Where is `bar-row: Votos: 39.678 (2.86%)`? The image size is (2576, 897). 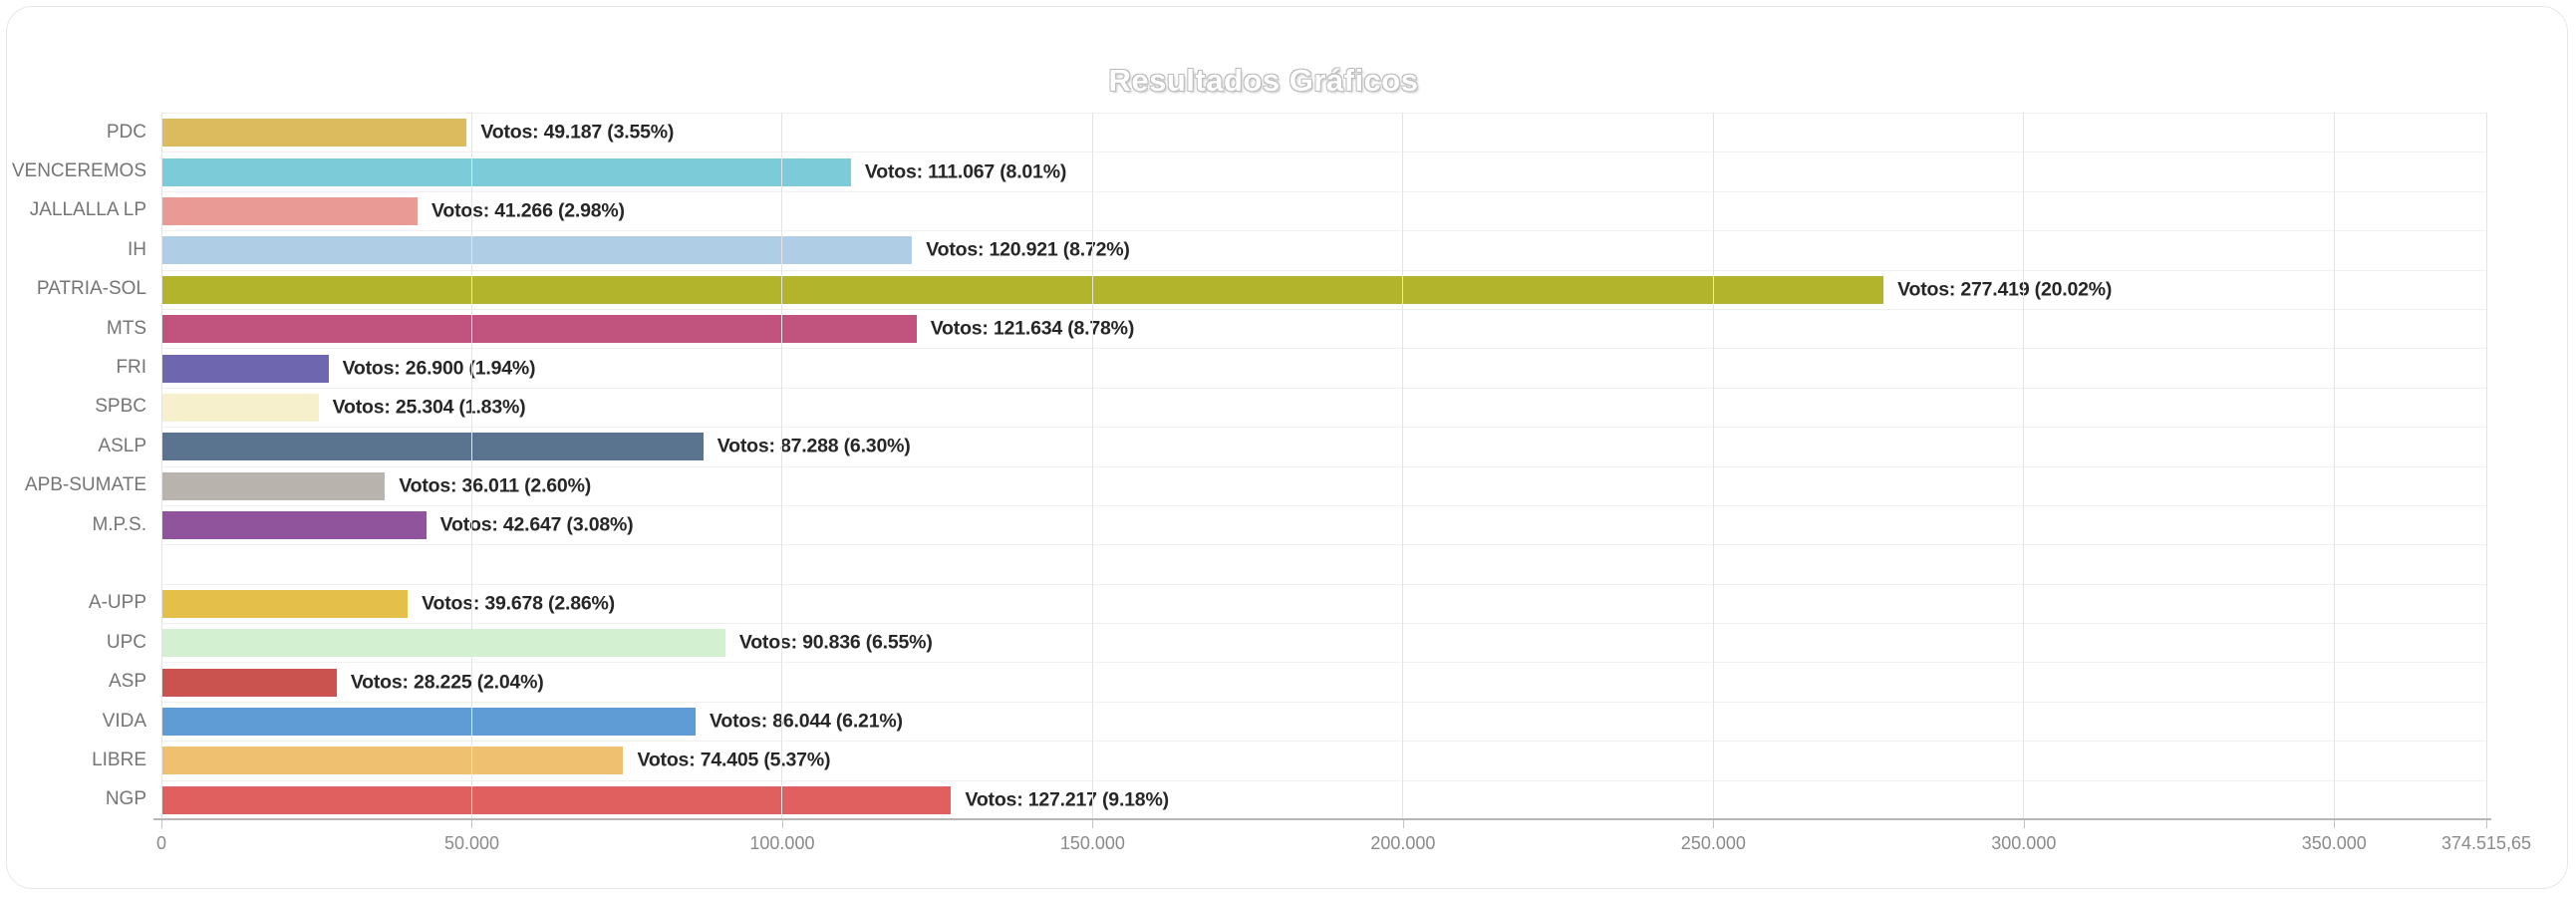 bar-row: Votos: 39.678 (2.86%) is located at coordinates (1323, 603).